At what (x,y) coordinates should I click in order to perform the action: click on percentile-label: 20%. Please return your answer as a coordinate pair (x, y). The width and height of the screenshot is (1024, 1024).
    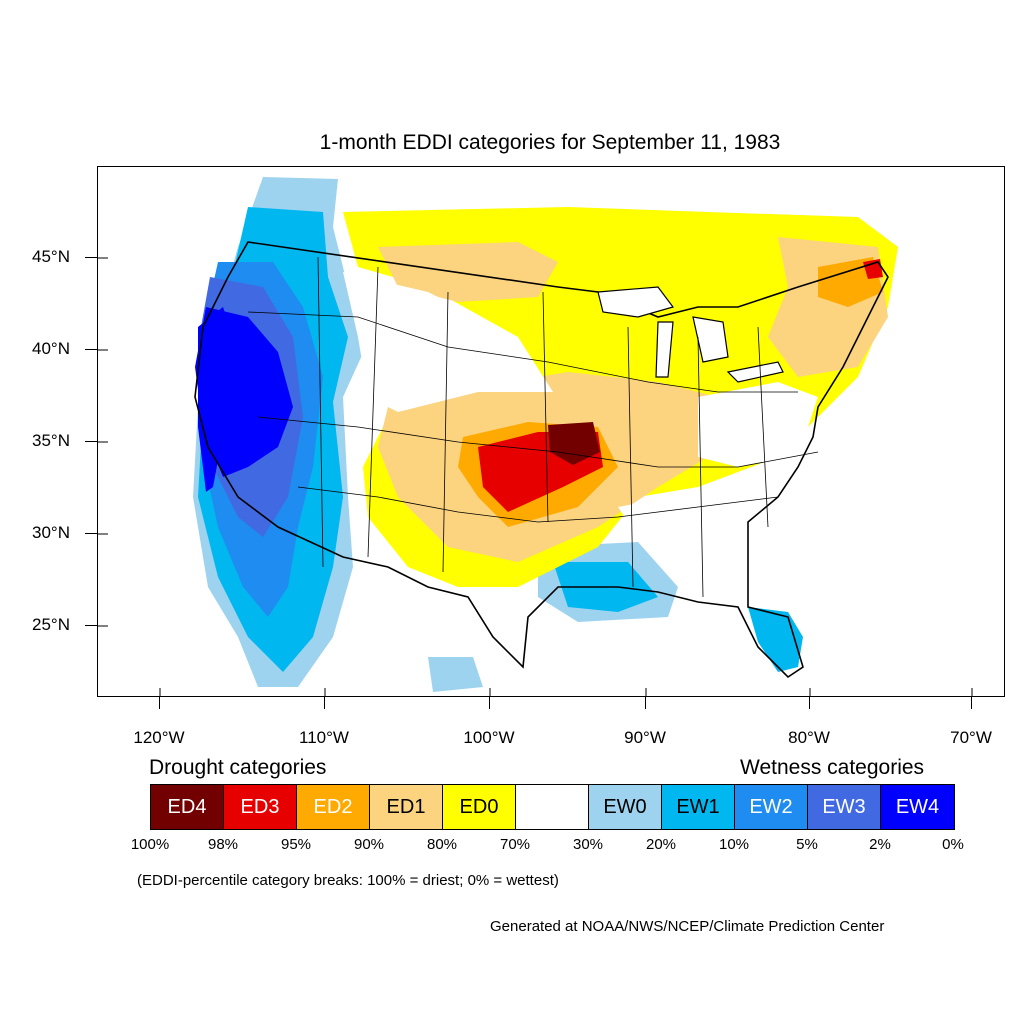
    Looking at the image, I should click on (661, 844).